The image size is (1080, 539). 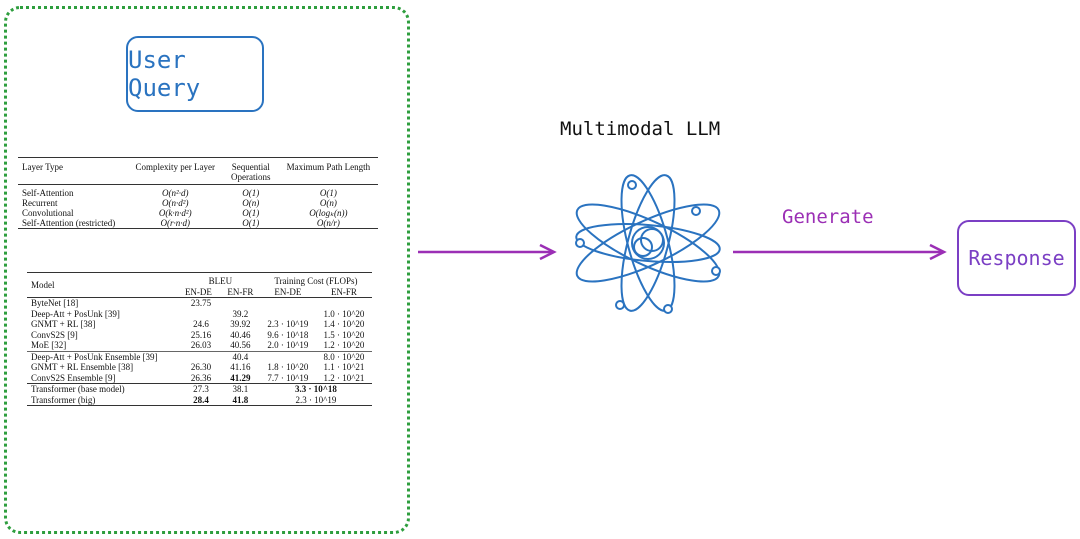 I want to click on table-row: MoE [32] 26.03 40.56 2.0 · 10^19 1.2 · 10^20, so click(x=199, y=345).